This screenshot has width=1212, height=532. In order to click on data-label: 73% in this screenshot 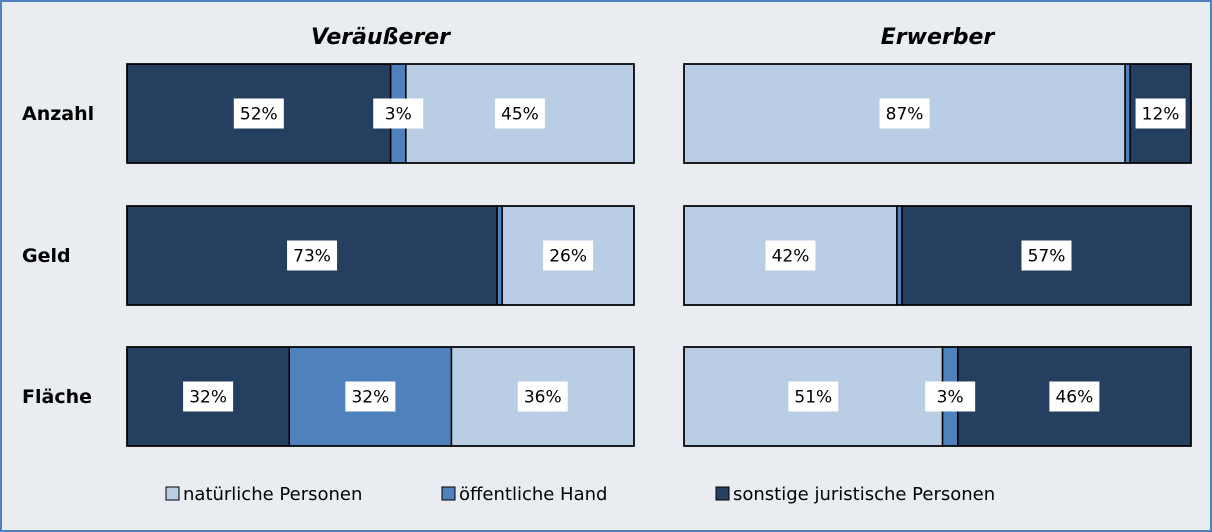, I will do `click(312, 257)`.